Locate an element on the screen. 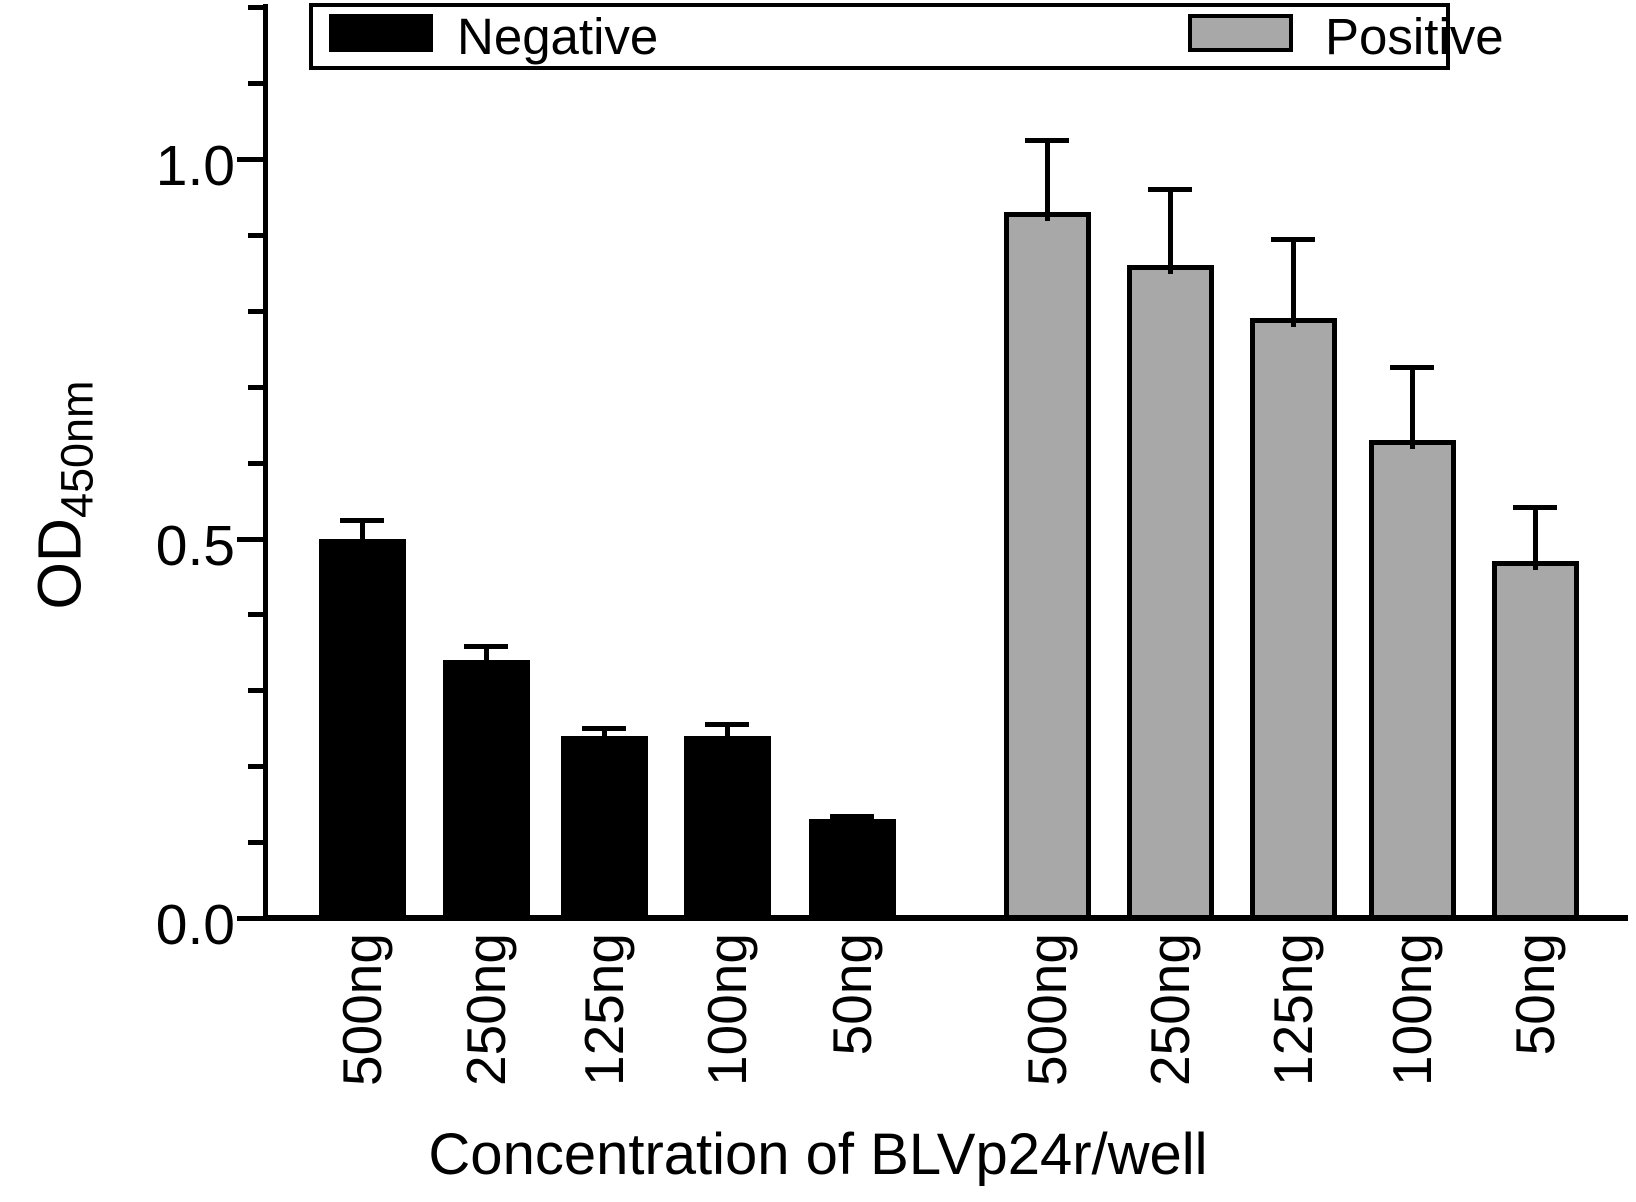  y-axis-line is located at coordinates (265, 462).